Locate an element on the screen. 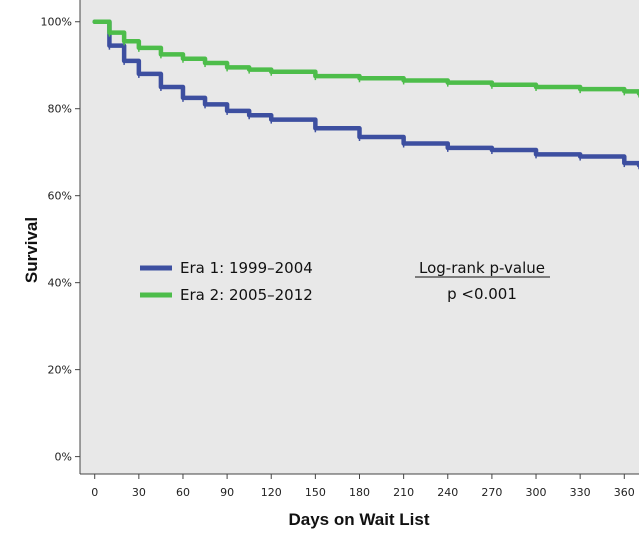 The height and width of the screenshot is (535, 639). x-tick-label: 150 is located at coordinates (315, 492).